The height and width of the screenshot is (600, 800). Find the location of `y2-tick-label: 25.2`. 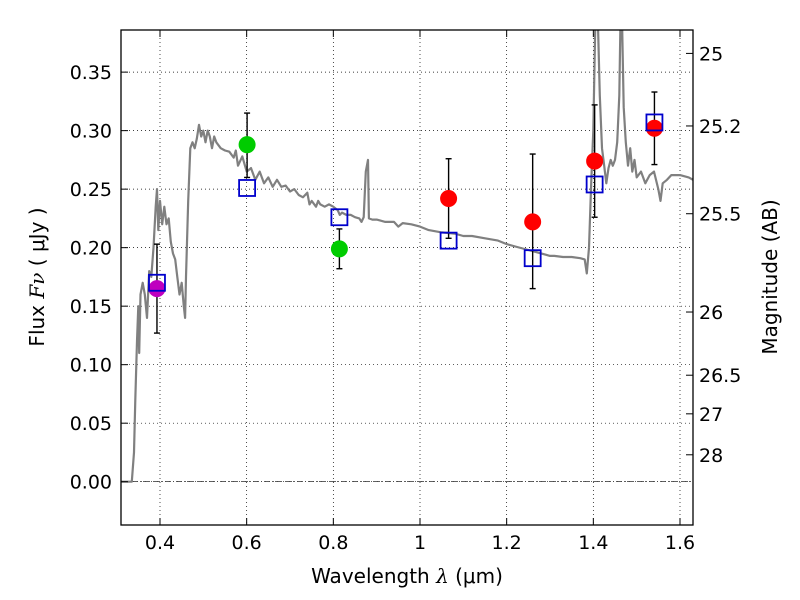

y2-tick-label: 25.2 is located at coordinates (720, 127).